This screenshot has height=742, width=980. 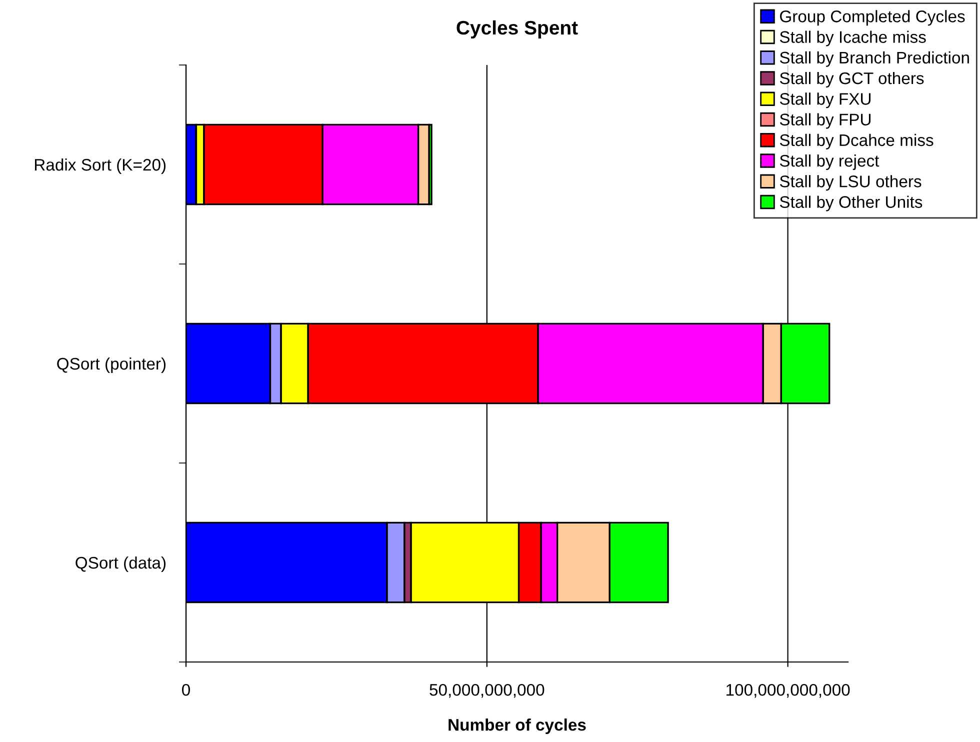 What do you see at coordinates (121, 564) in the screenshot?
I see `y-tick-label: QSort (data)` at bounding box center [121, 564].